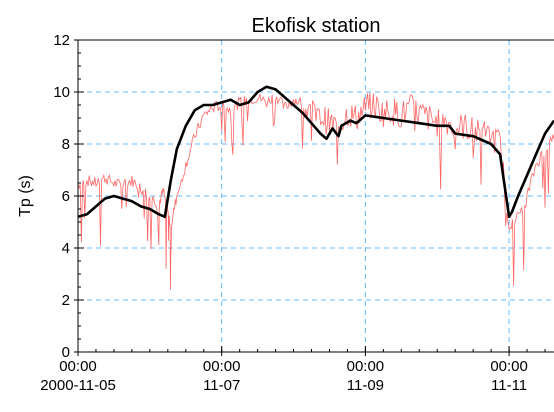 The image size is (554, 412). What do you see at coordinates (66, 300) in the screenshot?
I see `y-tick-label: 2` at bounding box center [66, 300].